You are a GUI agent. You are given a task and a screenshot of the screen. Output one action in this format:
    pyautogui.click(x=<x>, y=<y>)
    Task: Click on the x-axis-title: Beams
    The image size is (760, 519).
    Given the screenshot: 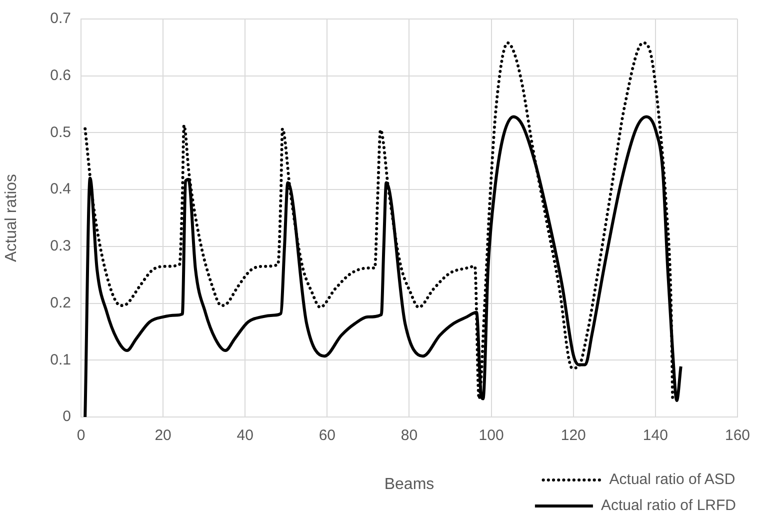 What is the action you would take?
    pyautogui.click(x=409, y=484)
    